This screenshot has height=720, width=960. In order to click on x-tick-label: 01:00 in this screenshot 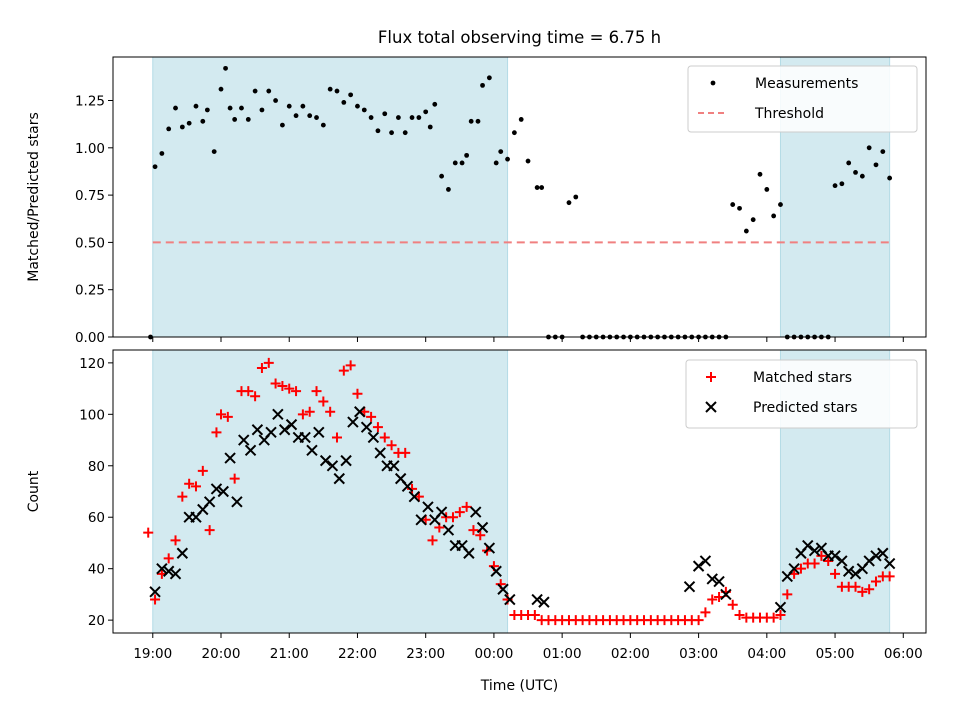, I will do `click(562, 654)`.